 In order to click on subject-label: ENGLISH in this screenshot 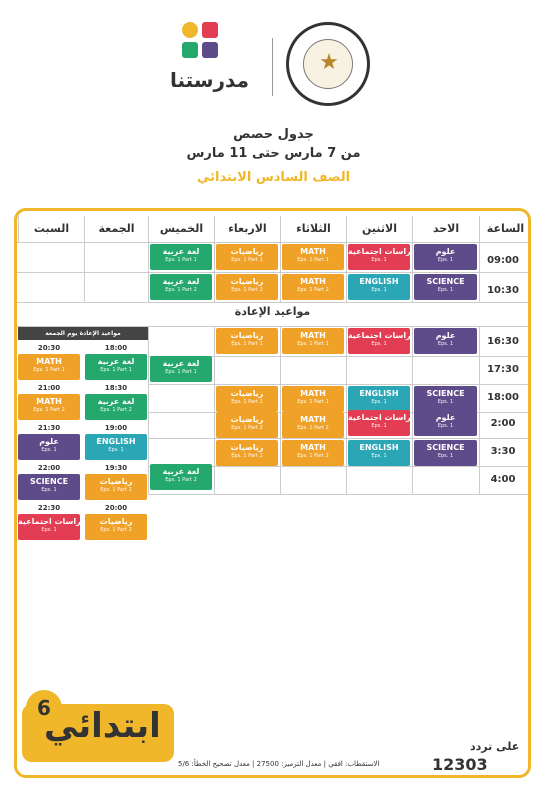, I will do `click(379, 447)`.